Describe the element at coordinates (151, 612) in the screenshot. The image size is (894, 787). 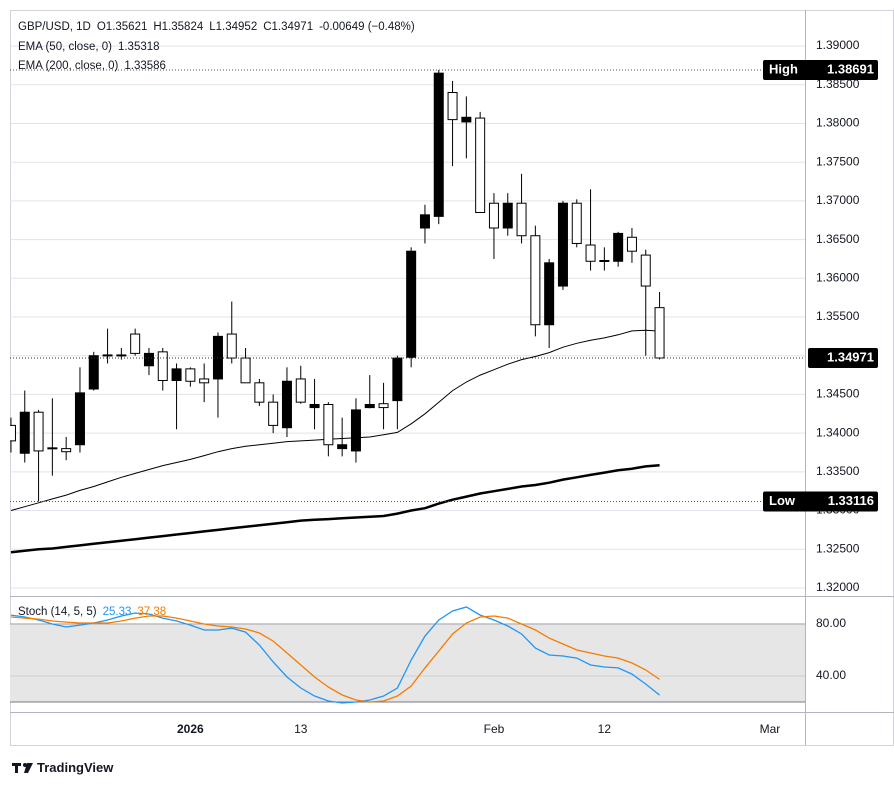
I see `indicator-value: 37.38` at that location.